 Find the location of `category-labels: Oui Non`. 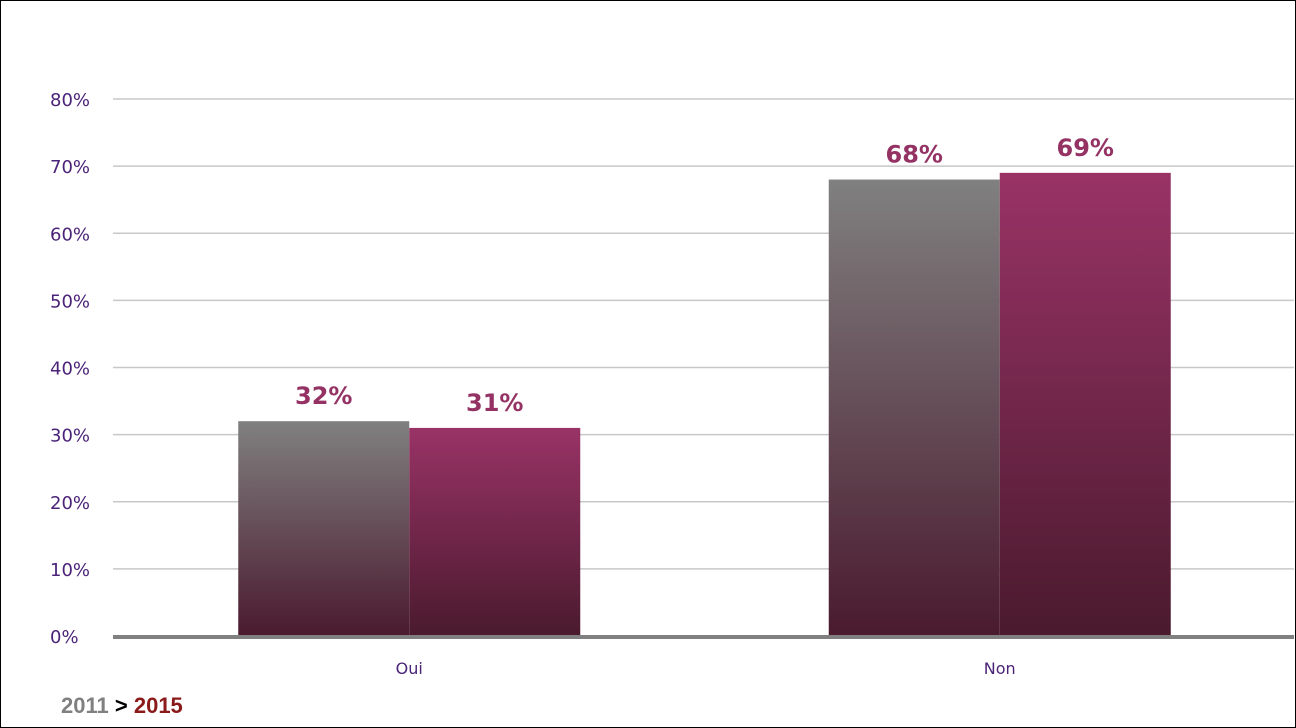

category-labels: Oui Non is located at coordinates (706, 668).